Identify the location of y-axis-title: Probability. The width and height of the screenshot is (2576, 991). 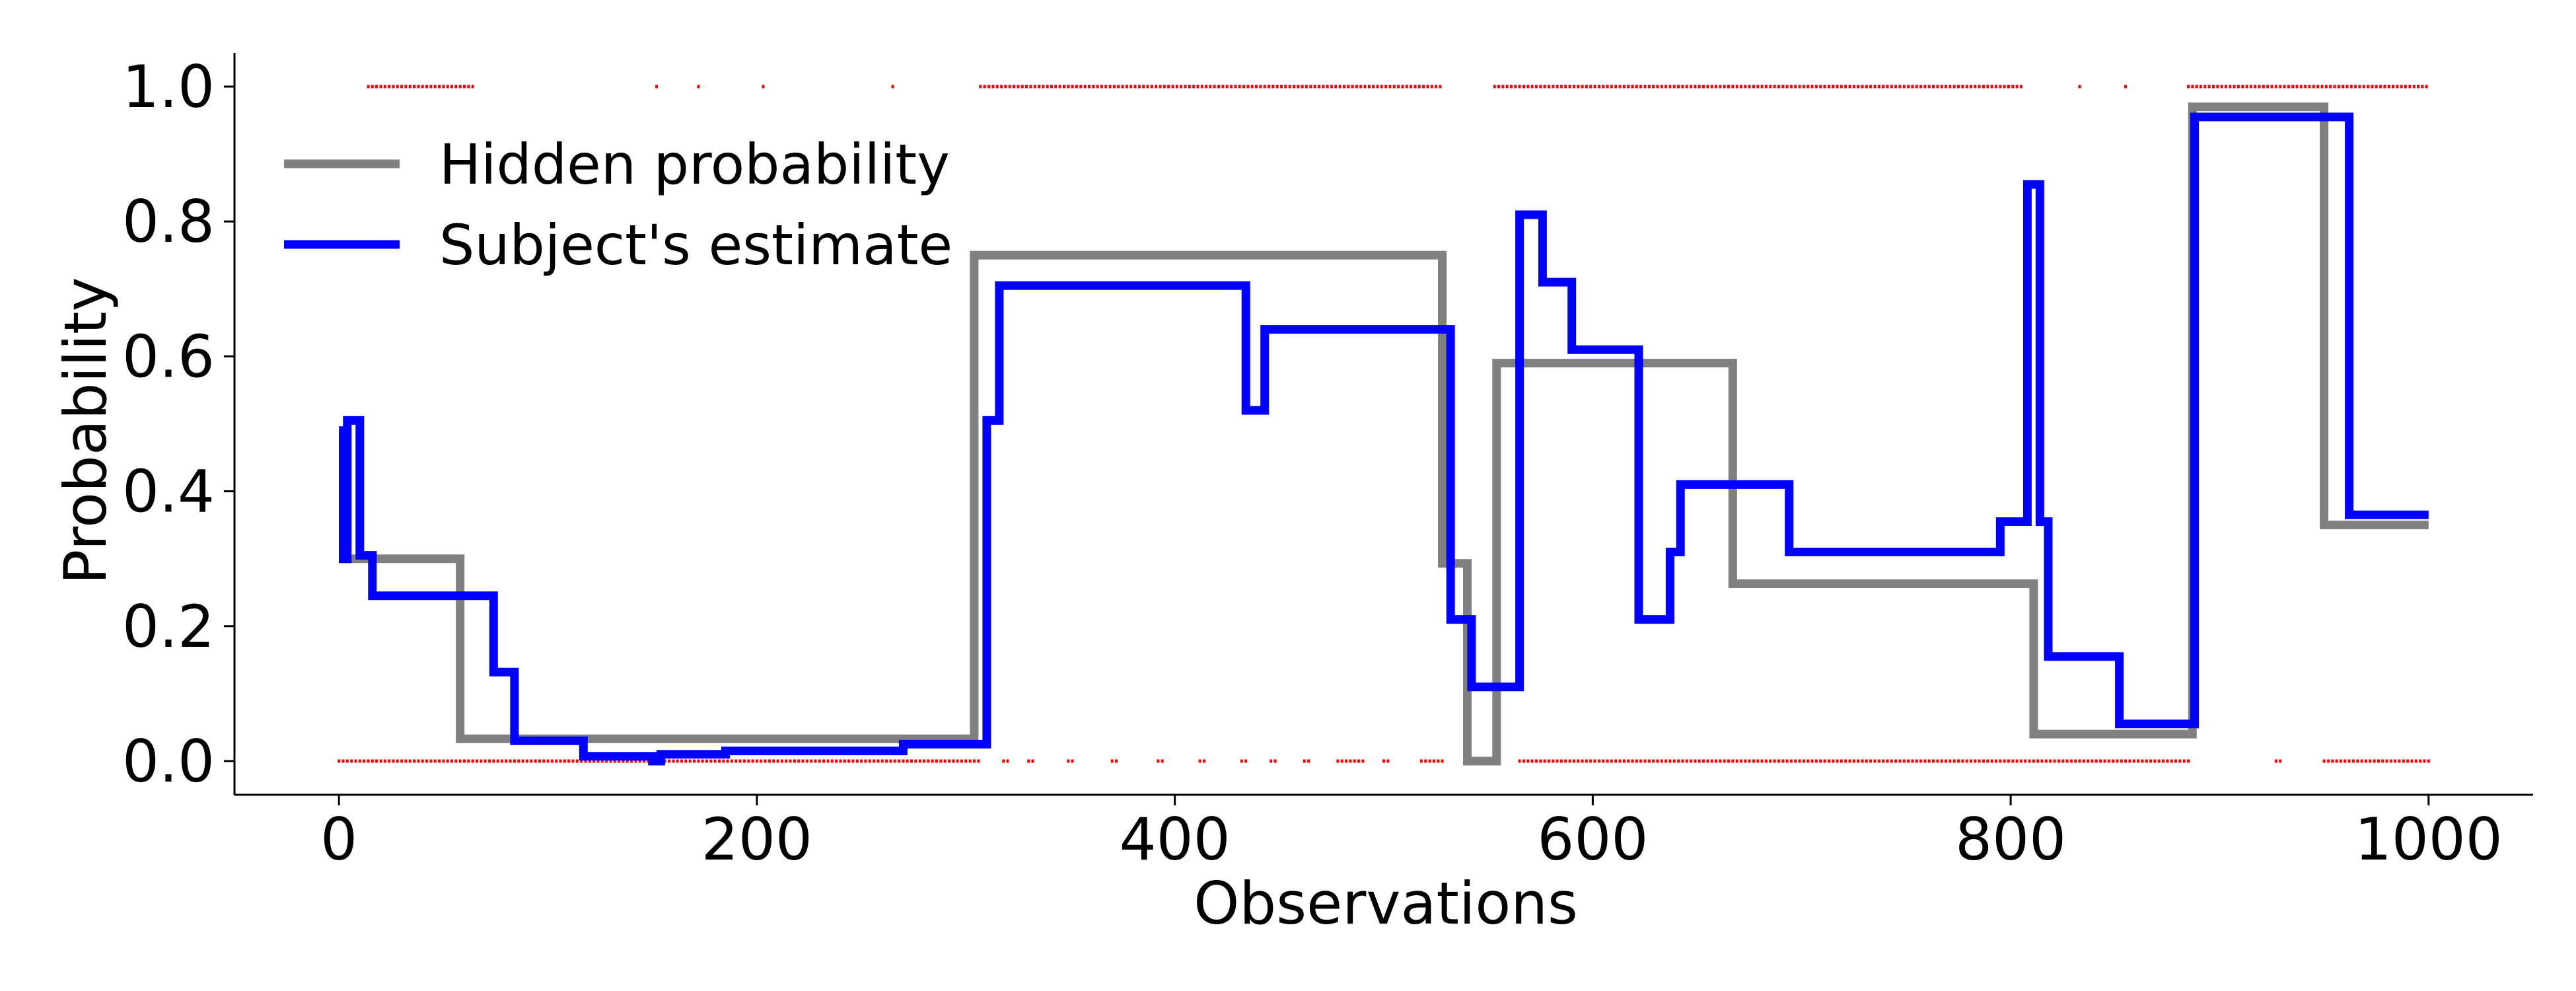
(86, 430).